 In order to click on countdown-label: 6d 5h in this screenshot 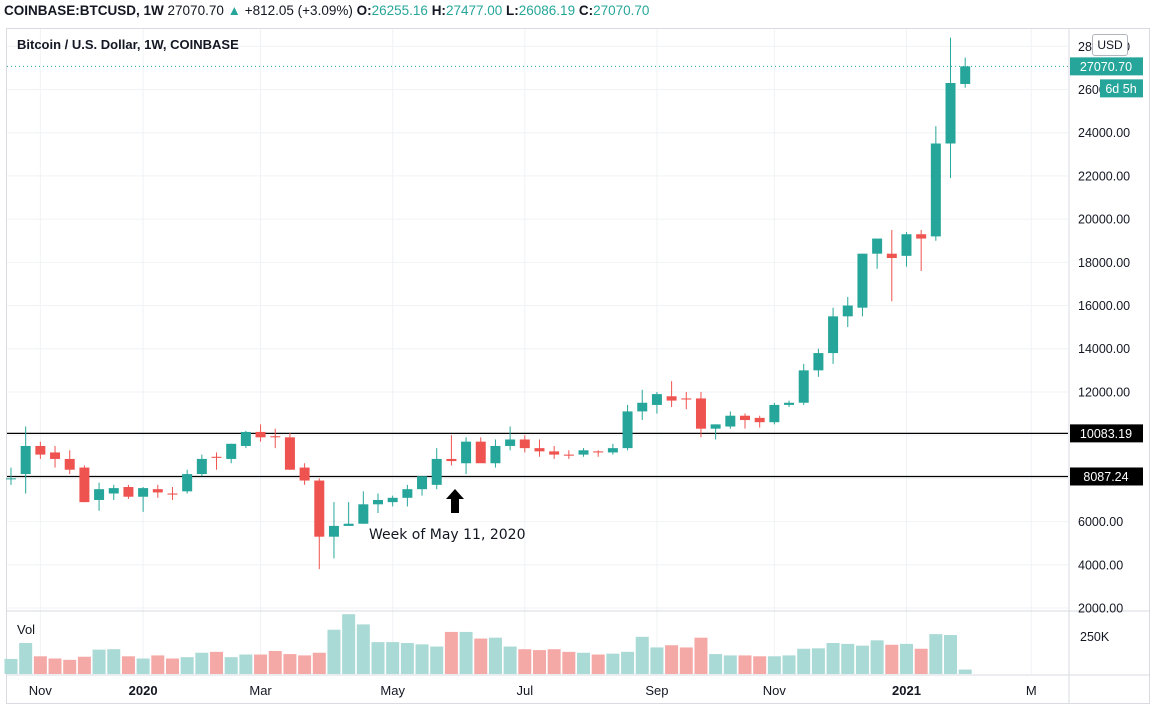, I will do `click(1120, 89)`.